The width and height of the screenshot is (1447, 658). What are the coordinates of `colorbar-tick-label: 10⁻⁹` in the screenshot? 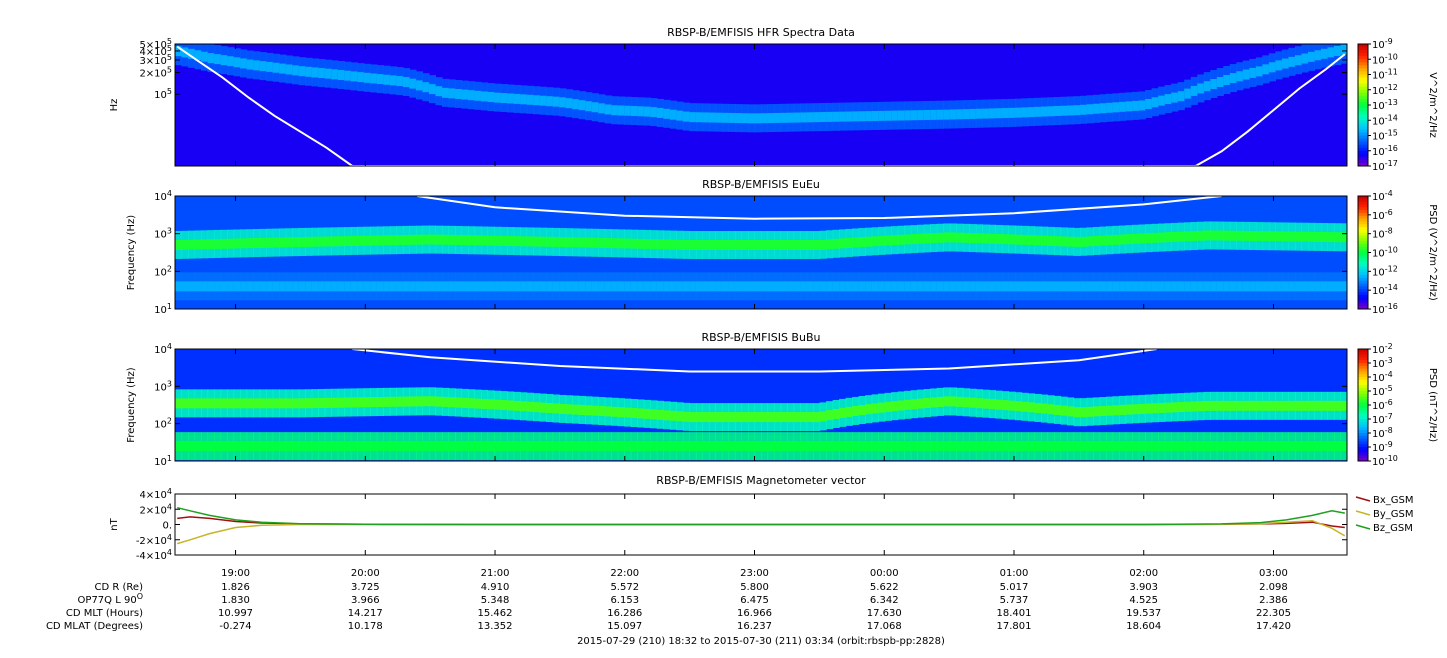 It's located at (1382, 447).